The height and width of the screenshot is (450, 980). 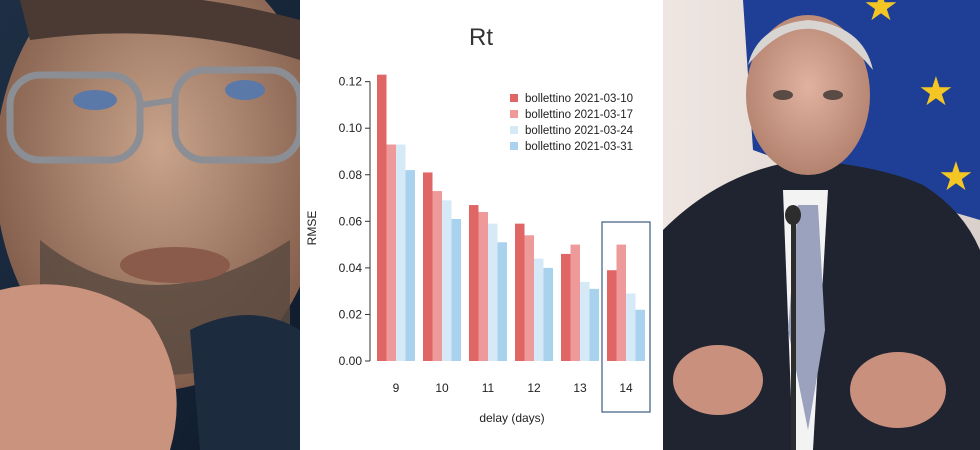 What do you see at coordinates (312, 228) in the screenshot?
I see `y-axis-label: RMSE` at bounding box center [312, 228].